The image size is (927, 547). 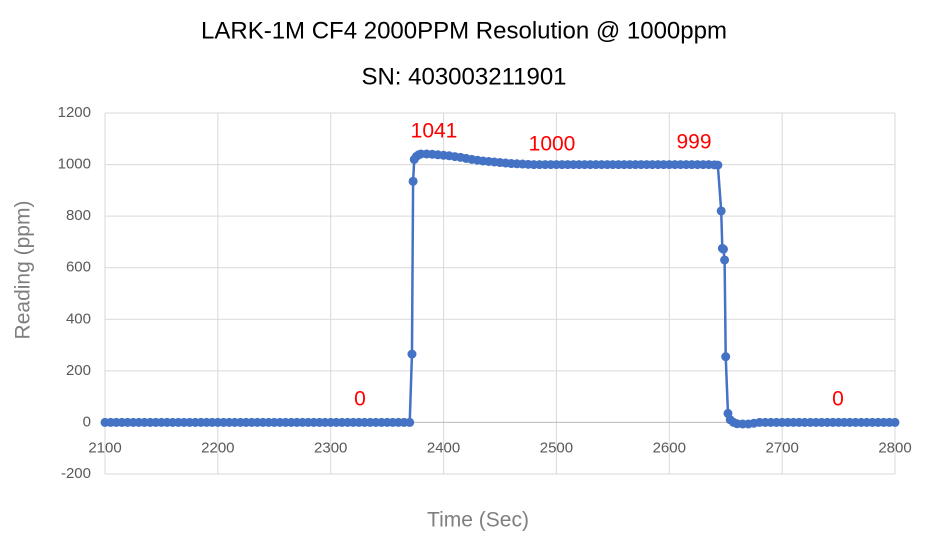 I want to click on chart-title: LARK-1M CF4 2000PPM Resolution @ 1000ppm, so click(x=464, y=30).